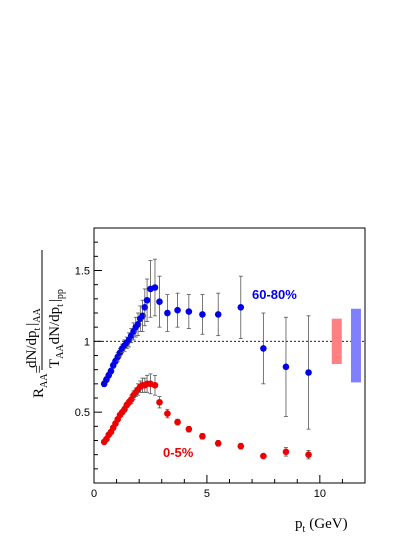 The height and width of the screenshot is (537, 415). I want to click on series-label-0-5: 0-5%, so click(178, 452).